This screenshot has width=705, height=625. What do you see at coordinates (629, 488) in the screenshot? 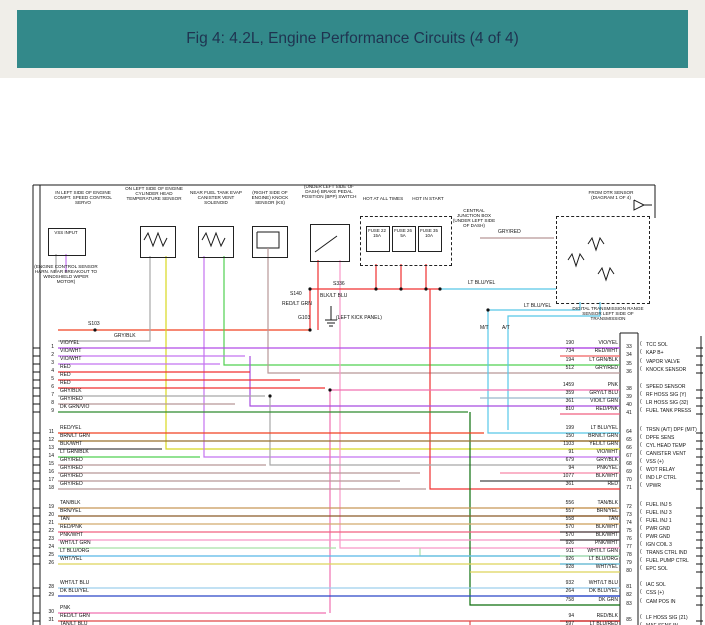
I see `pin-number: 71` at bounding box center [629, 488].